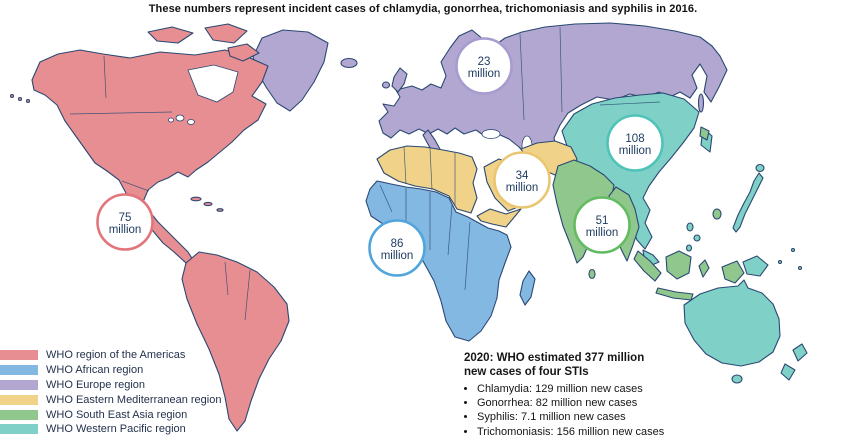 The height and width of the screenshot is (443, 846). What do you see at coordinates (733, 272) in the screenshot?
I see `west-papua` at bounding box center [733, 272].